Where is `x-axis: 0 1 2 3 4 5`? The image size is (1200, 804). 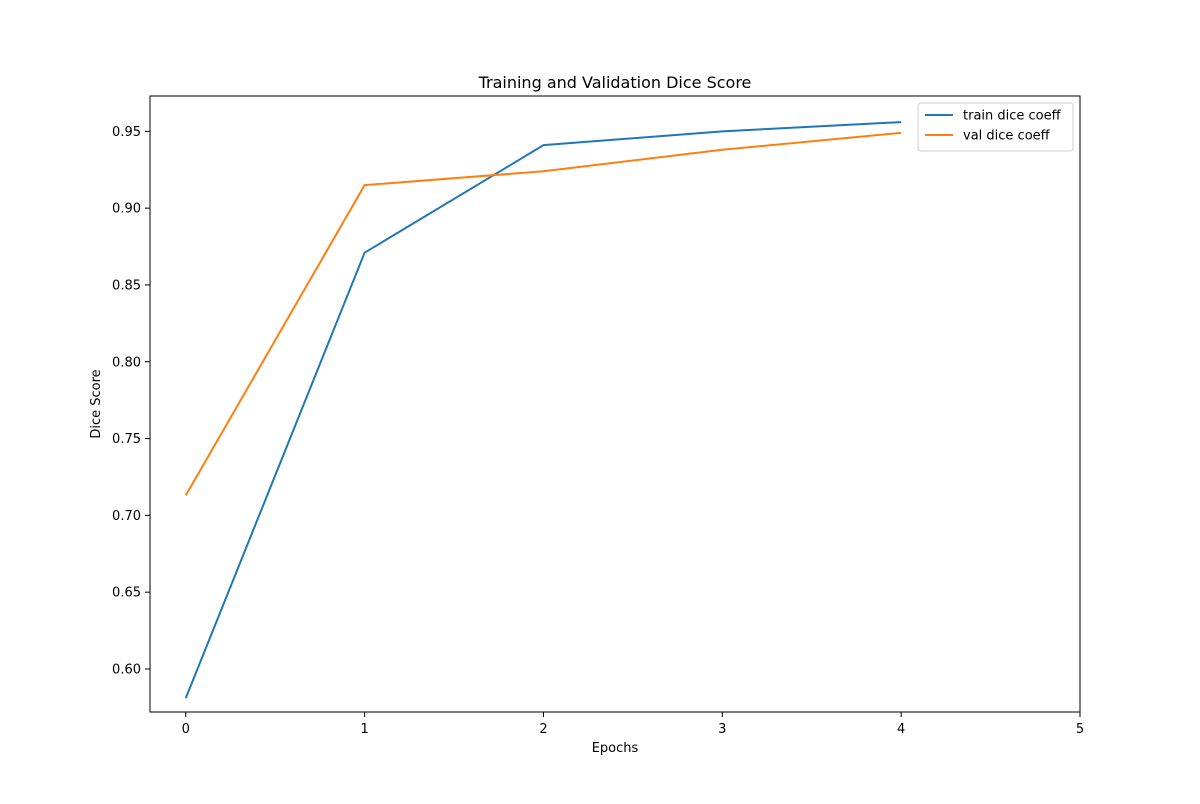
x-axis: 0 1 2 3 4 5 is located at coordinates (633, 724).